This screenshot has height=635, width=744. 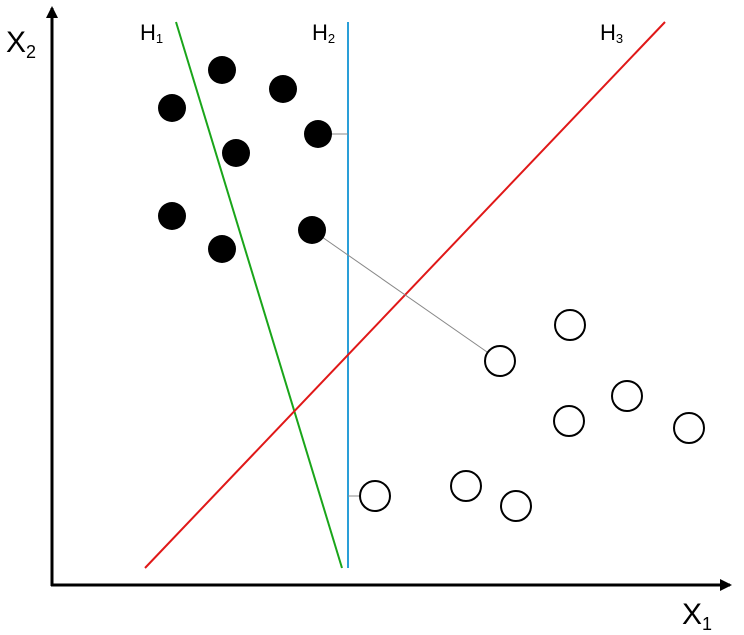 I want to click on margin-line, so click(x=406, y=295).